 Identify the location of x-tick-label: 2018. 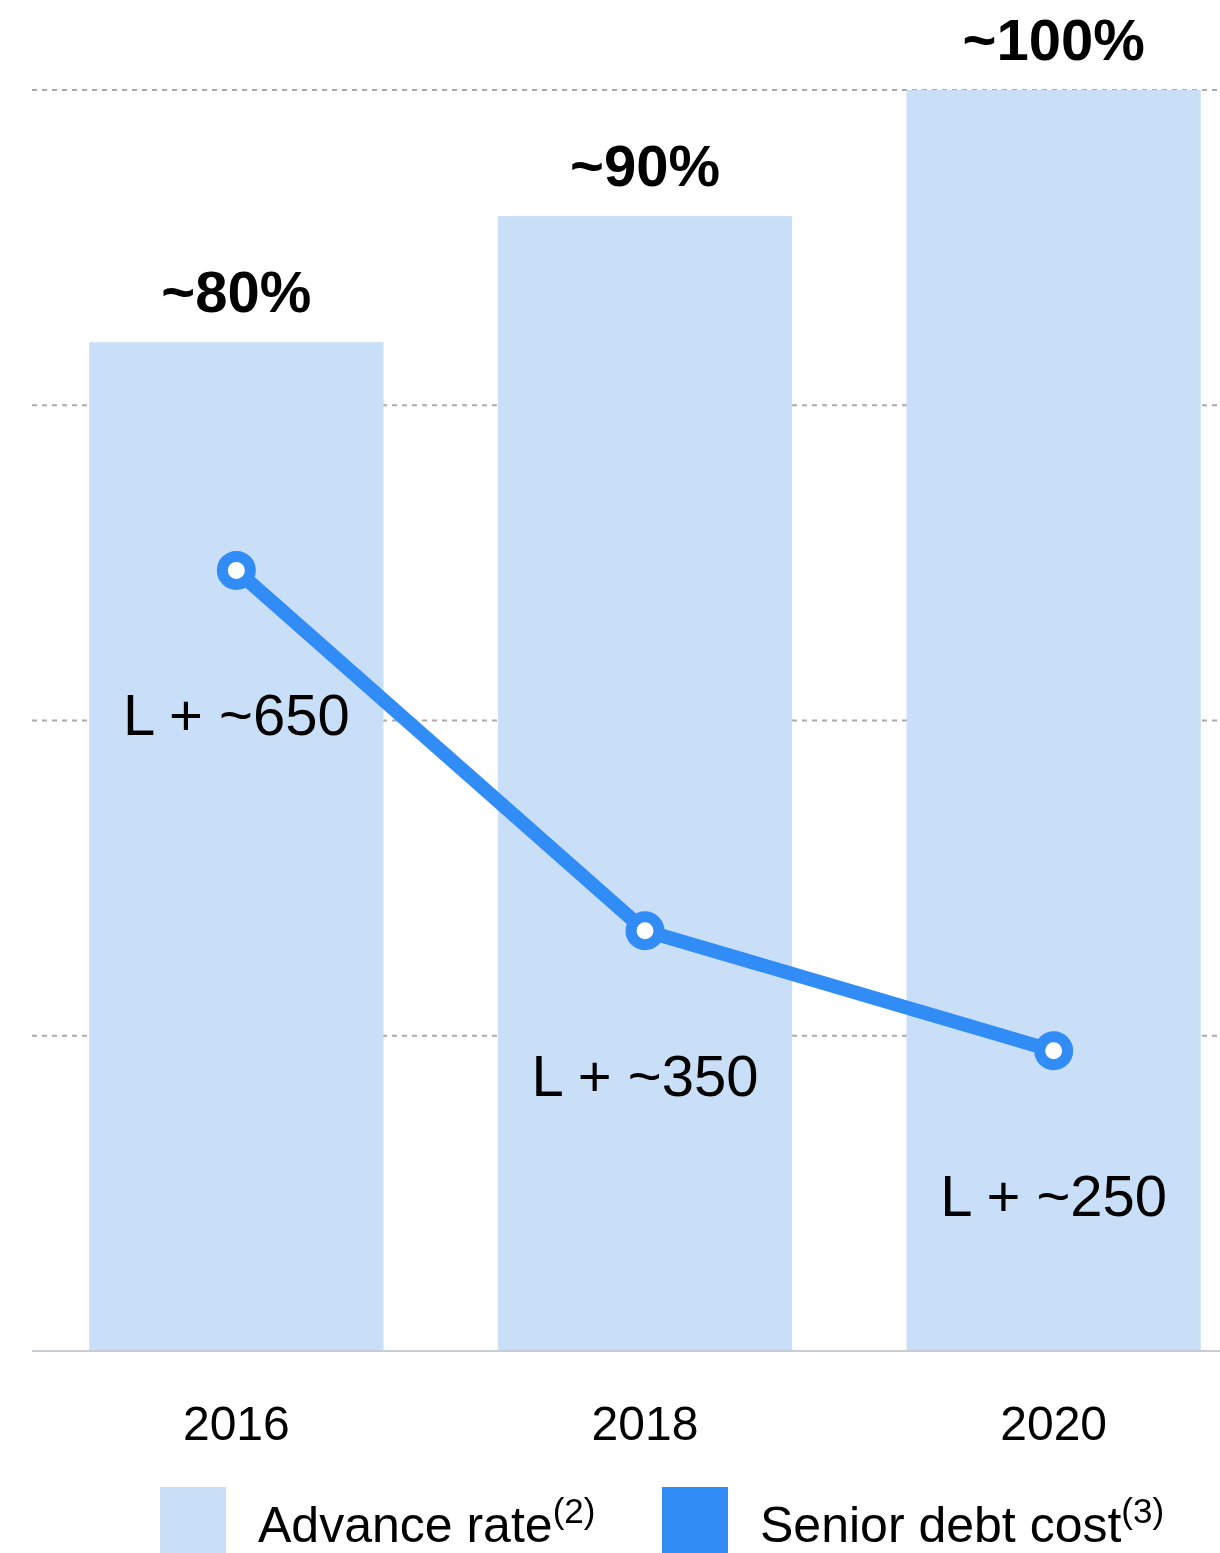
(645, 1423).